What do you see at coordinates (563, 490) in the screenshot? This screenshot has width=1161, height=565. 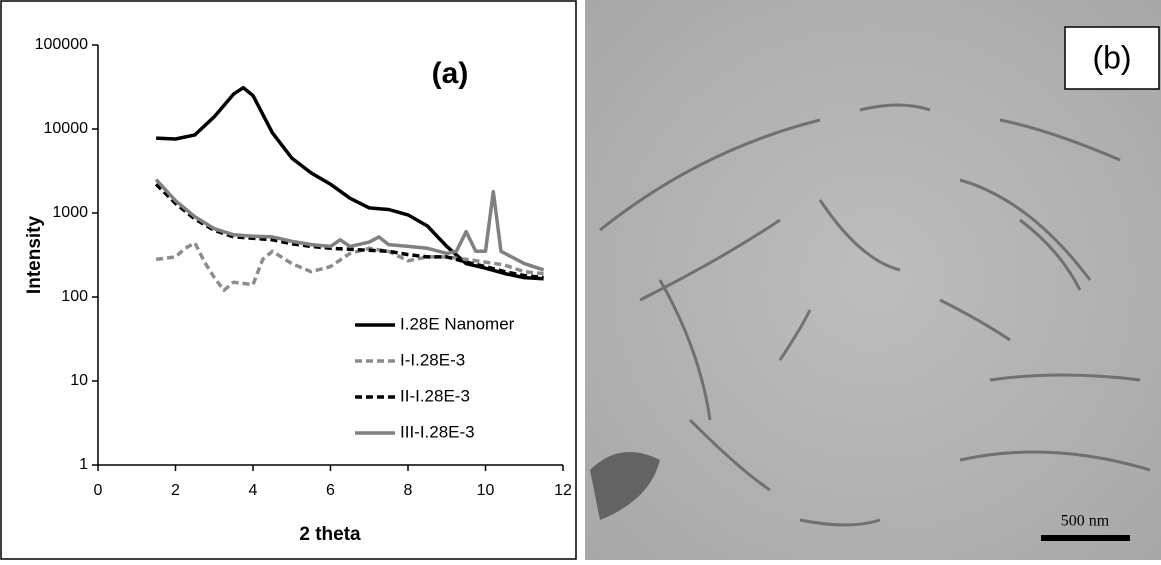 I see `x-tick-label: 12` at bounding box center [563, 490].